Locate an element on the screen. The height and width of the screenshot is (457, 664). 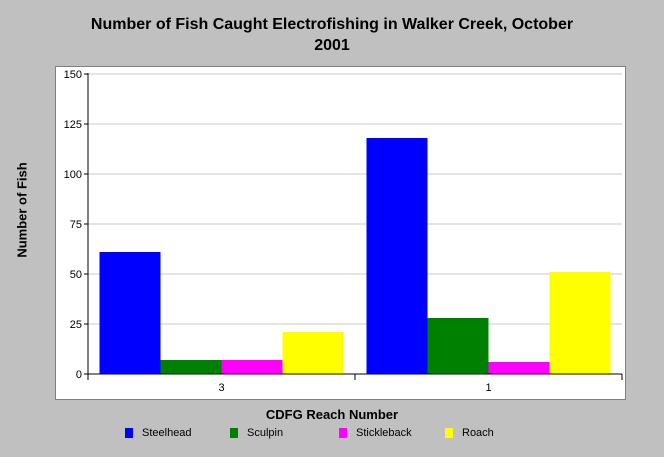
legend-item-roach: Roach is located at coordinates (469, 433).